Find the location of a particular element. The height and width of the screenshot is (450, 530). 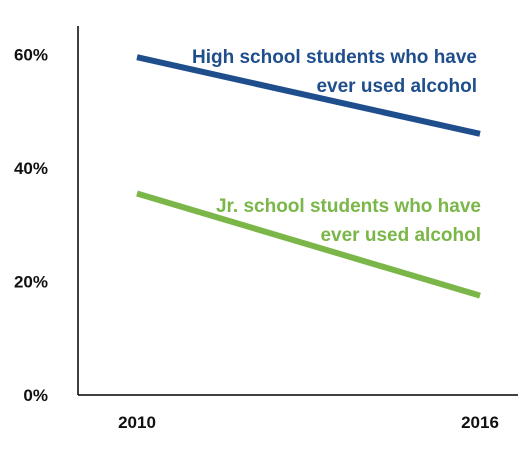

series-label-high-school: High school students who have is located at coordinates (334, 57).